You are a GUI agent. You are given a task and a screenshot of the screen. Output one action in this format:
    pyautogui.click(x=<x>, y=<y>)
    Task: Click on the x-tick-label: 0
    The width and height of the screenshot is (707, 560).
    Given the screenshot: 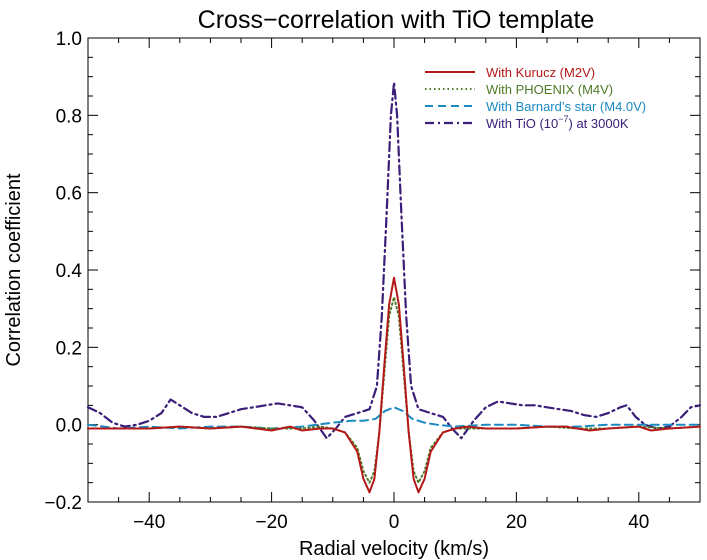 What is the action you would take?
    pyautogui.click(x=394, y=522)
    